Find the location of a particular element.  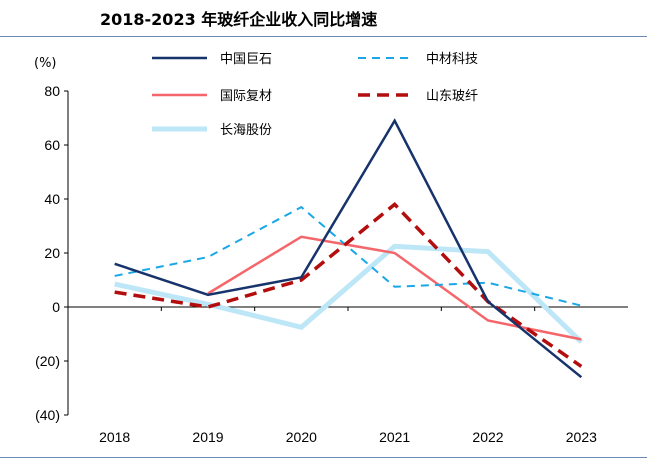

x-tick-label: 2022 is located at coordinates (487, 437).